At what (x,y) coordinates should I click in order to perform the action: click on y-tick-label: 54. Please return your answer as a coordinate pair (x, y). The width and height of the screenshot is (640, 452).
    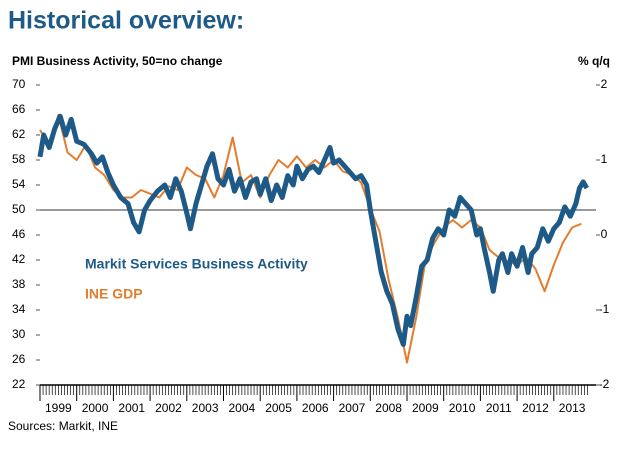
    Looking at the image, I should click on (19, 184).